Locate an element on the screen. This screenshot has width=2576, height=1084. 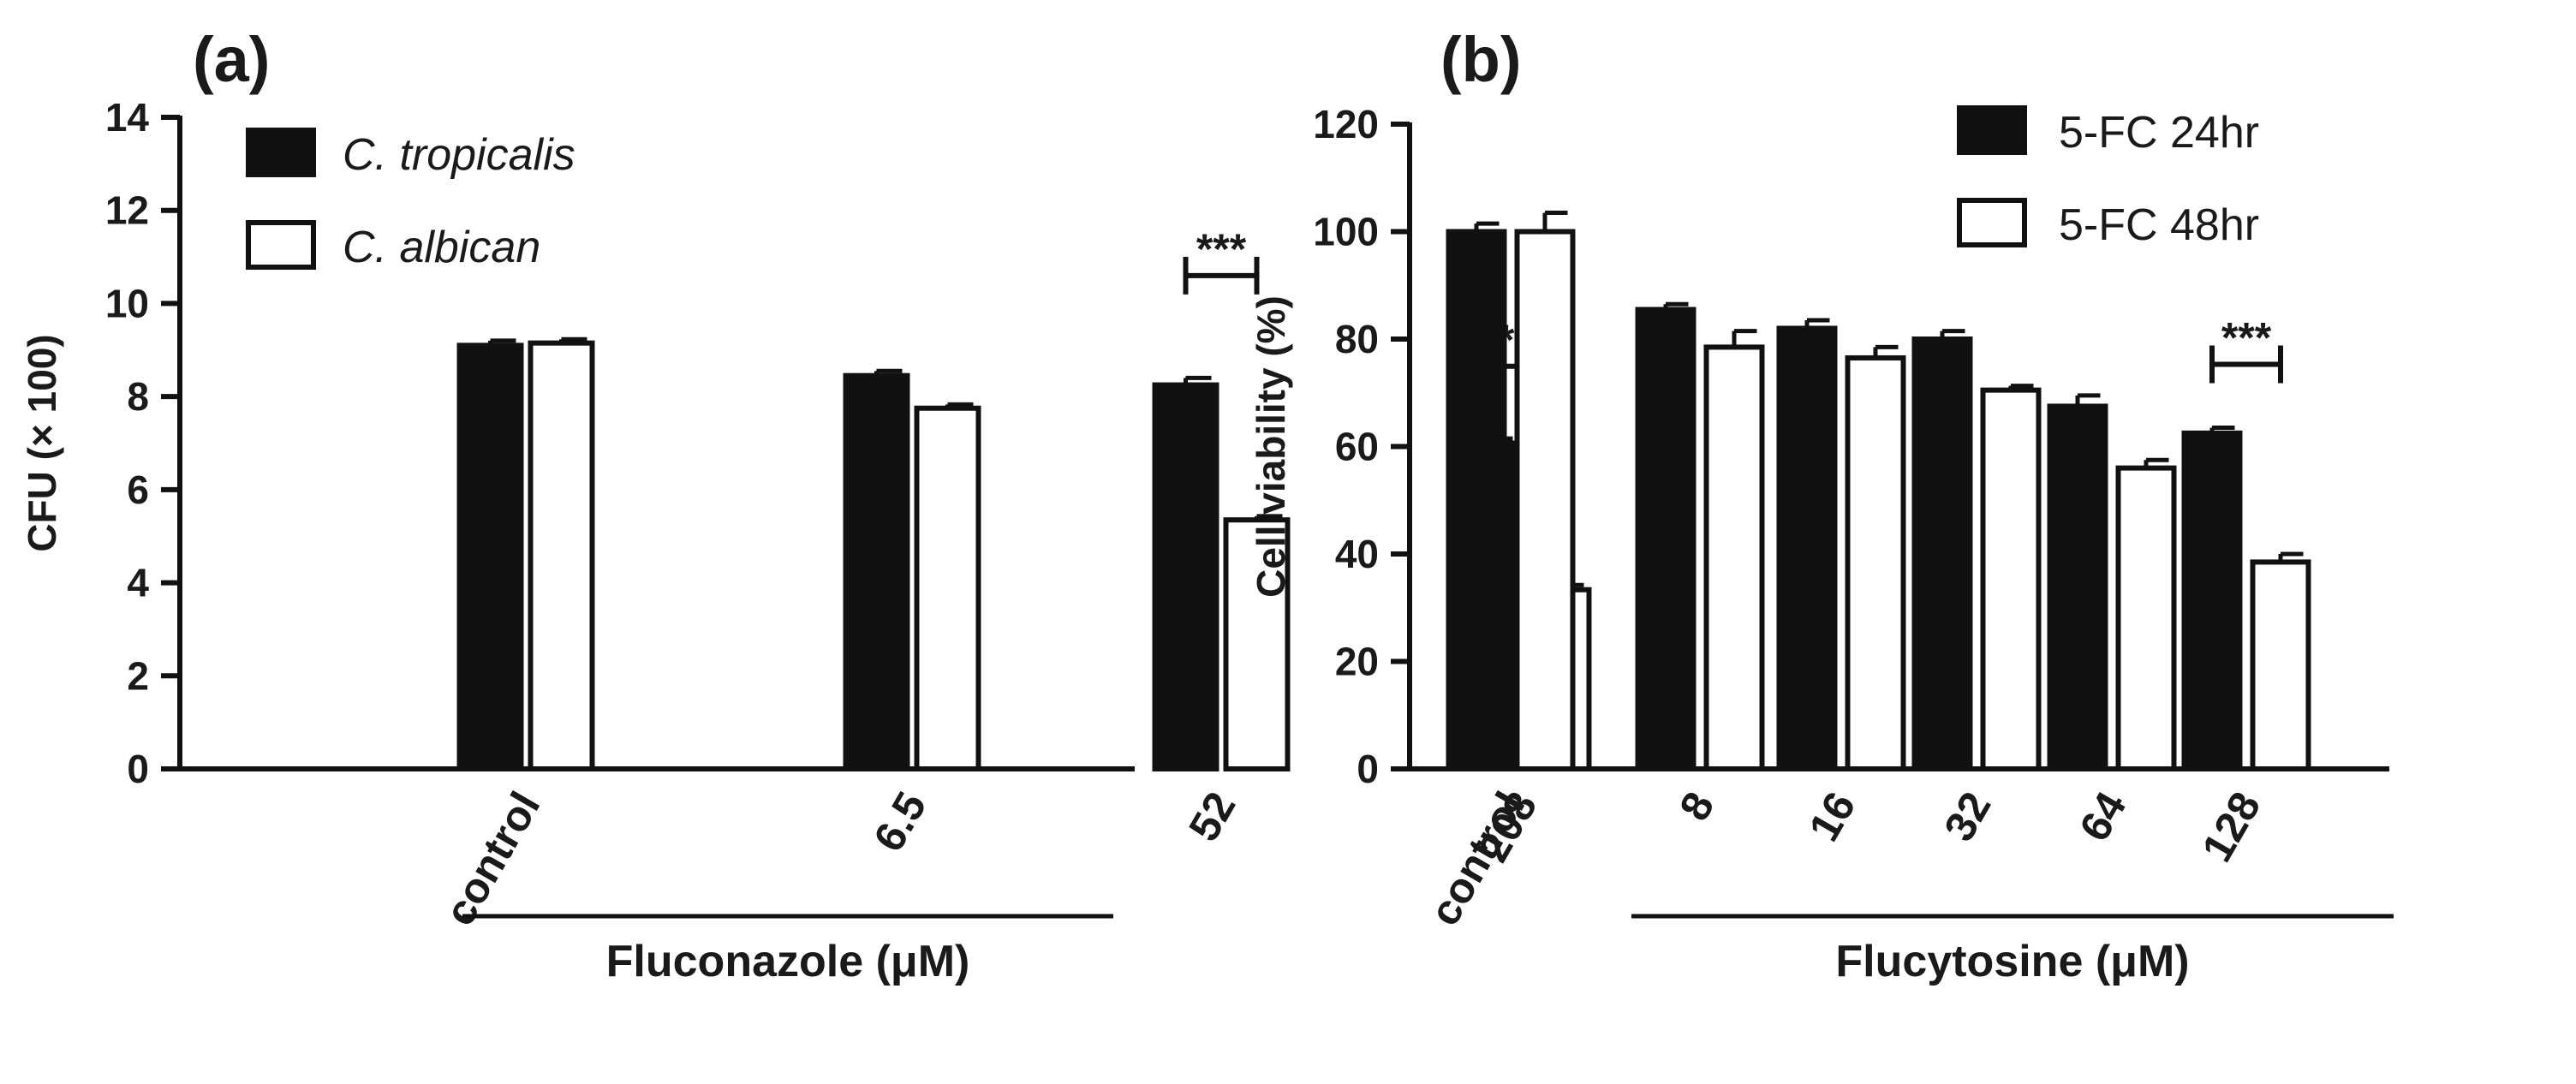
x-axis-title: Fluconazole (μM) is located at coordinates (788, 962).